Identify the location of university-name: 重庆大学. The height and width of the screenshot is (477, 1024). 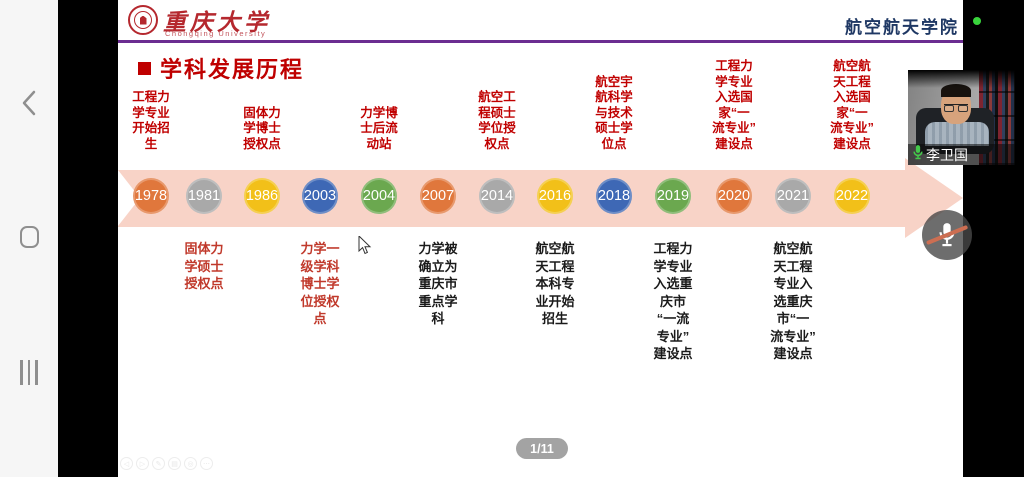
(217, 22).